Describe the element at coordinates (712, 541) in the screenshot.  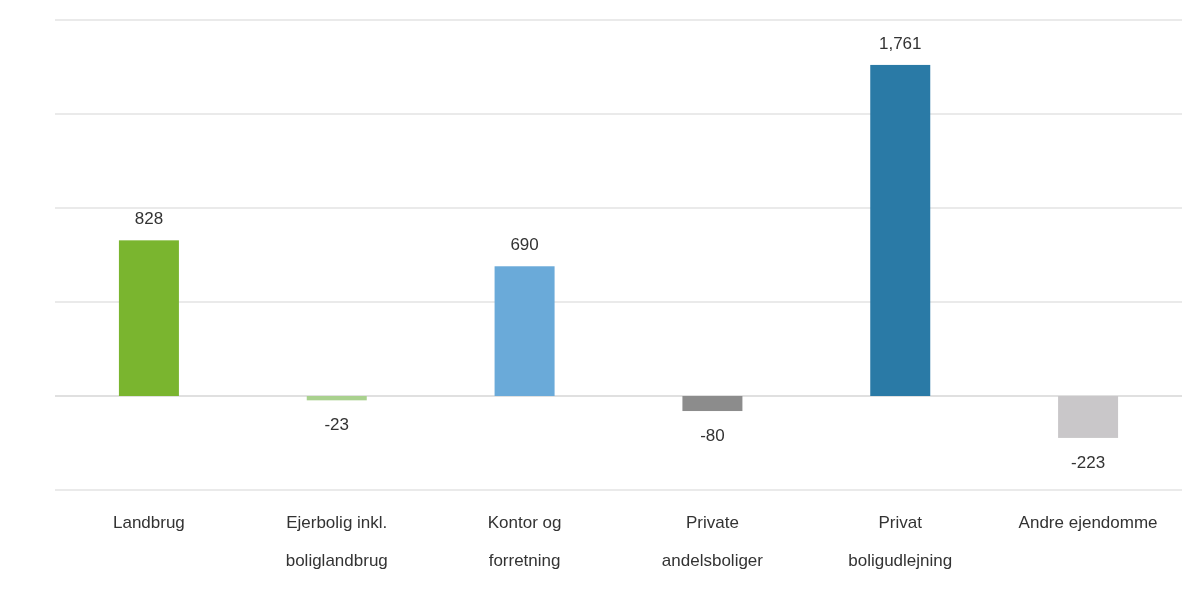
I see `x-tick-label: Private andelsboliger` at that location.